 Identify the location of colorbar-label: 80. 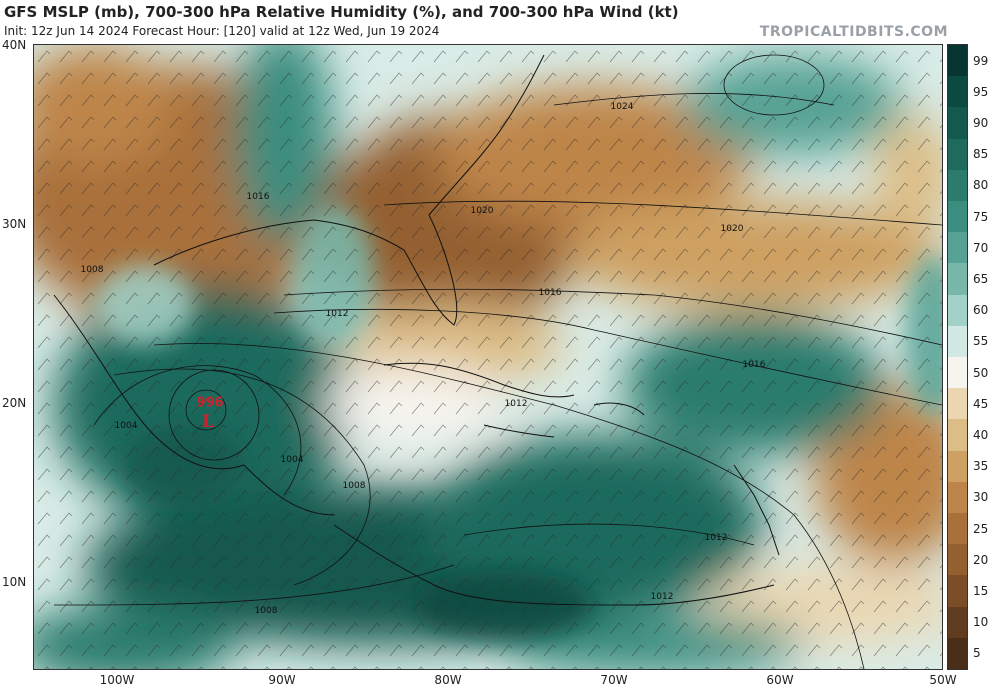
(981, 185).